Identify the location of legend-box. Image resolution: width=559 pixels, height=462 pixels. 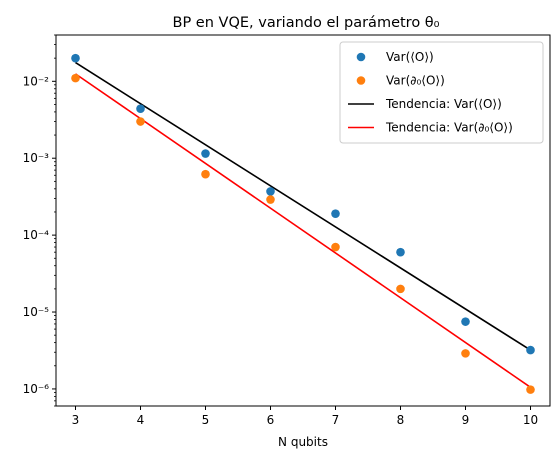
(441, 92).